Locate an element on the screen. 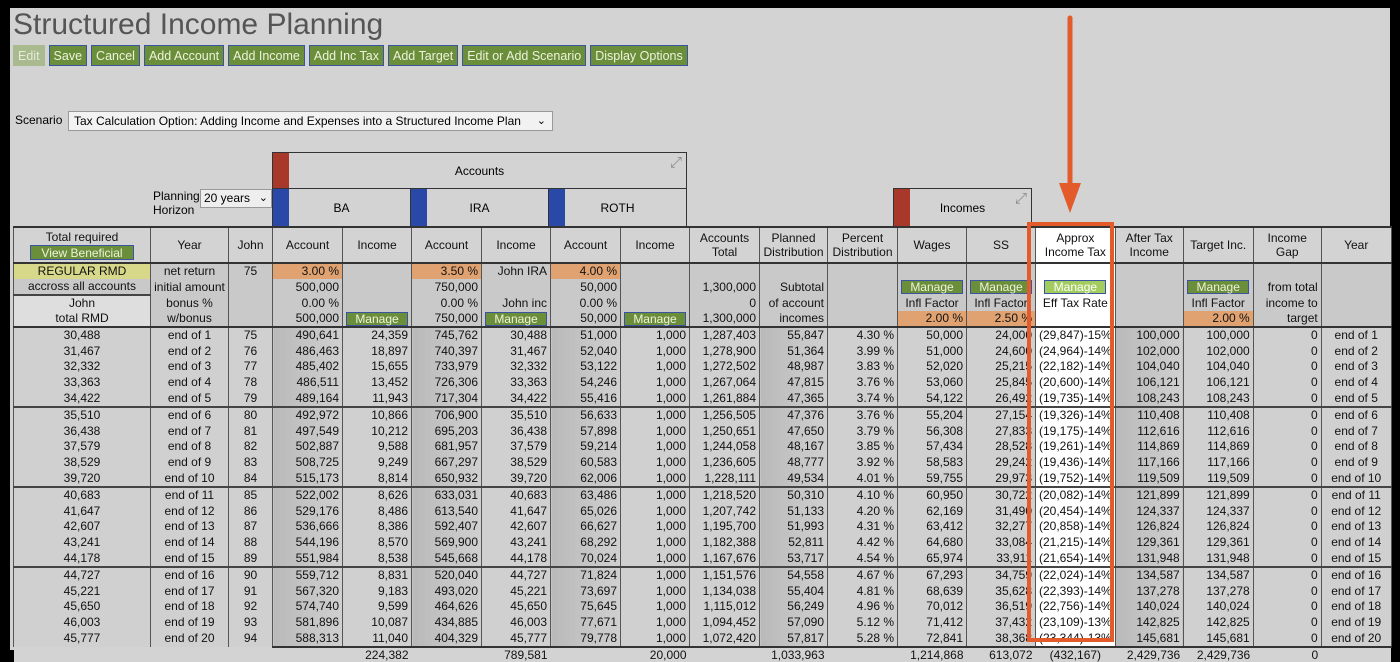 The width and height of the screenshot is (1400, 662). cell-year-right: end of 5 is located at coordinates (1356, 398).